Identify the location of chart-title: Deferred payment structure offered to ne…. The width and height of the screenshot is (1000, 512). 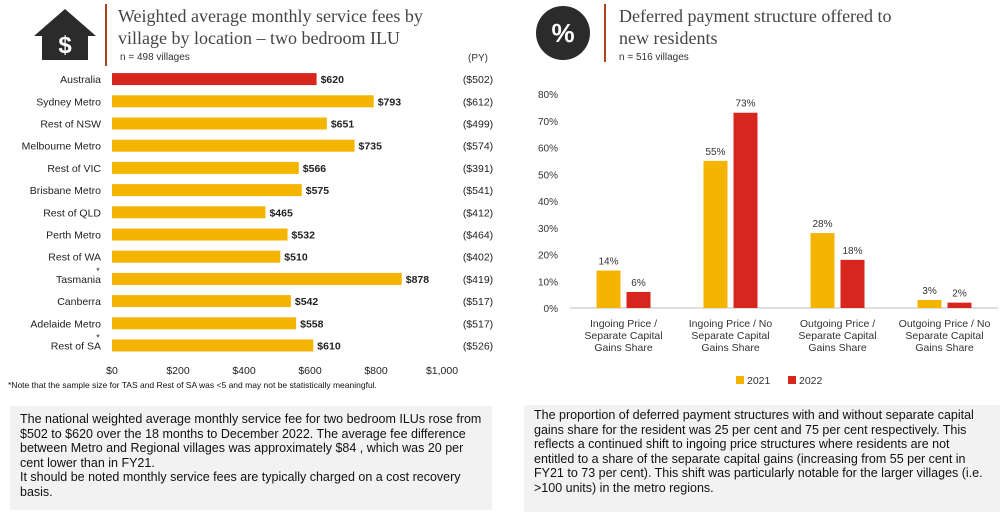
(755, 27).